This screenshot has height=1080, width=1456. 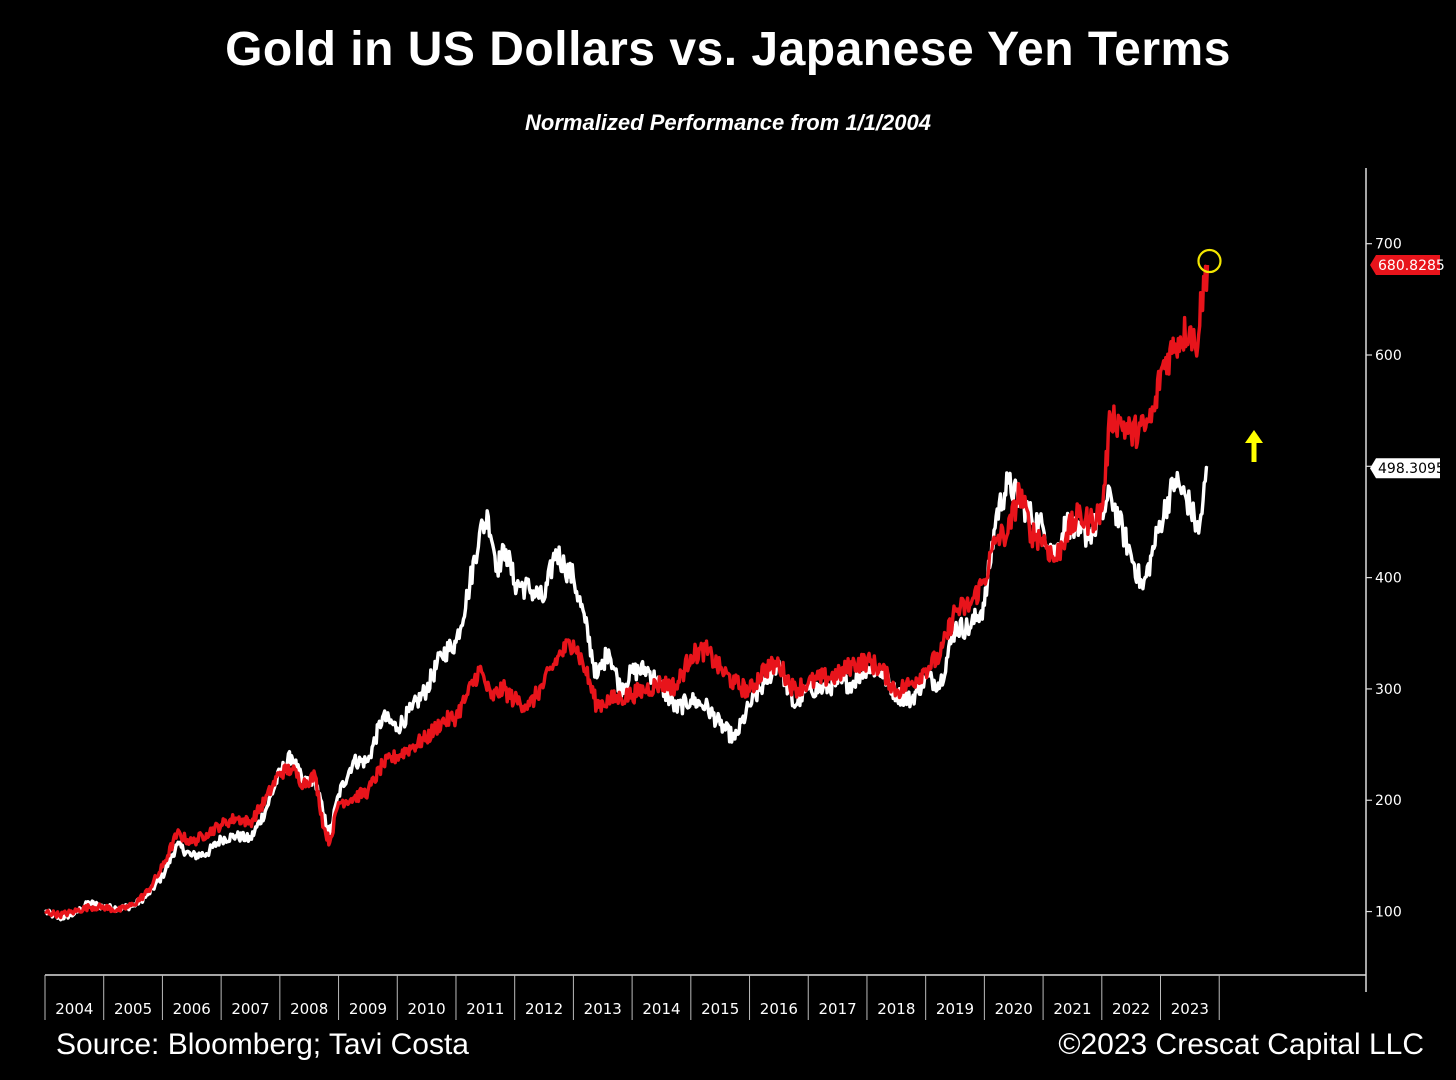 What do you see at coordinates (1388, 356) in the screenshot?
I see `y-tick-label: 600` at bounding box center [1388, 356].